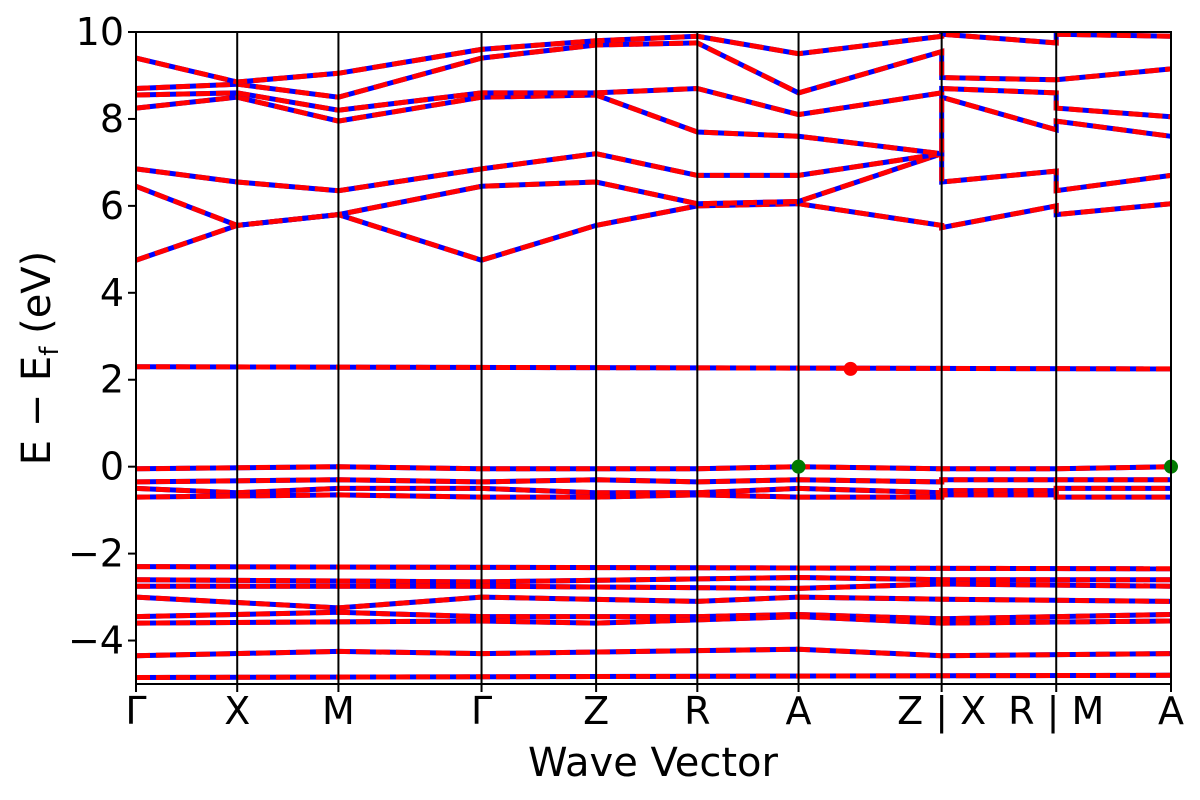 Image resolution: width=1200 pixels, height=800 pixels. Describe the element at coordinates (941, 711) in the screenshot. I see `x-tick-label: Z | X` at that location.